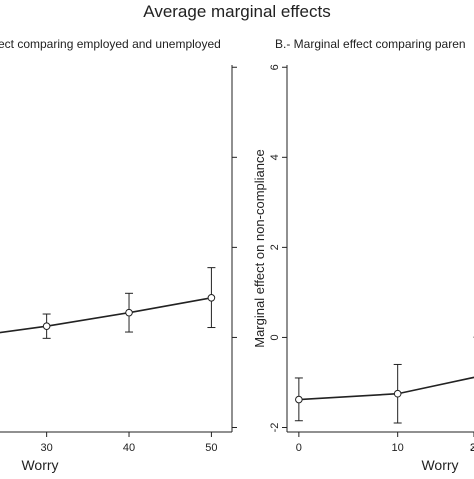 The image size is (474, 479). Describe the element at coordinates (47, 448) in the screenshot. I see `panel-a-x-tick-label: 30` at that location.